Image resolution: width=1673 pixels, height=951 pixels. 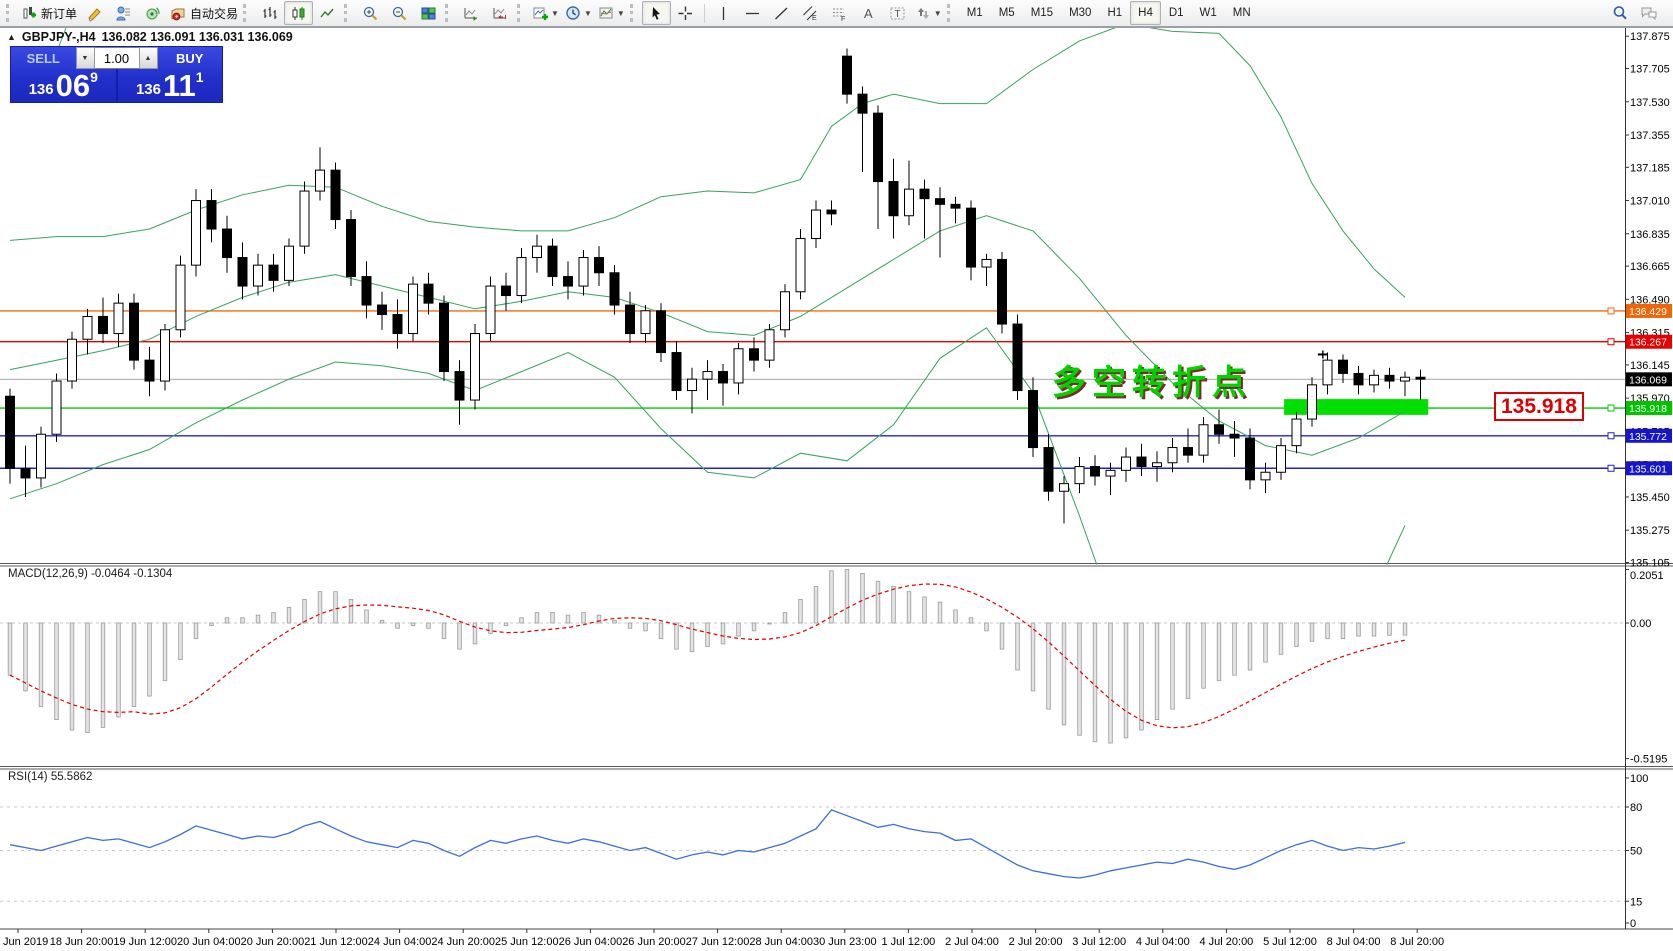 I want to click on timeframe-button-D1: D1, so click(x=1176, y=13).